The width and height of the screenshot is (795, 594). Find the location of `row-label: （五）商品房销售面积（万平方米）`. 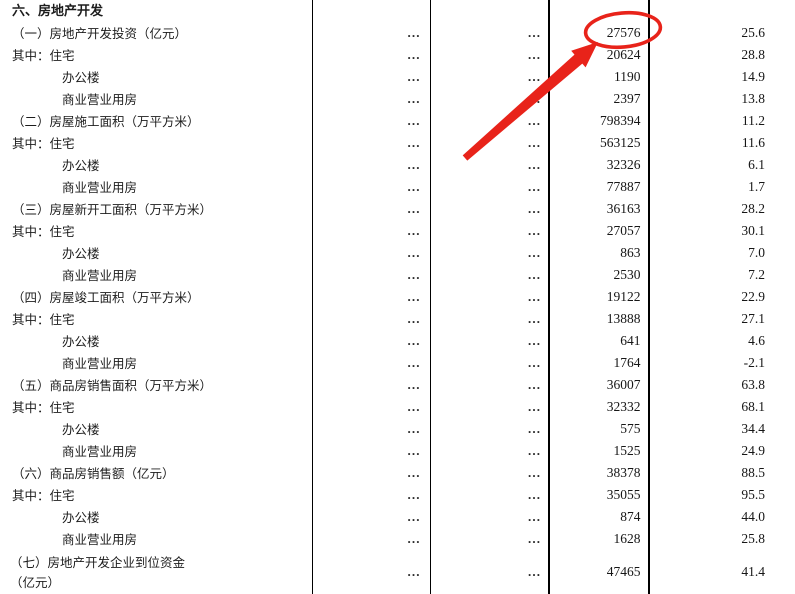

row-label: （五）商品房销售面积（万平方米） is located at coordinates (156, 385).